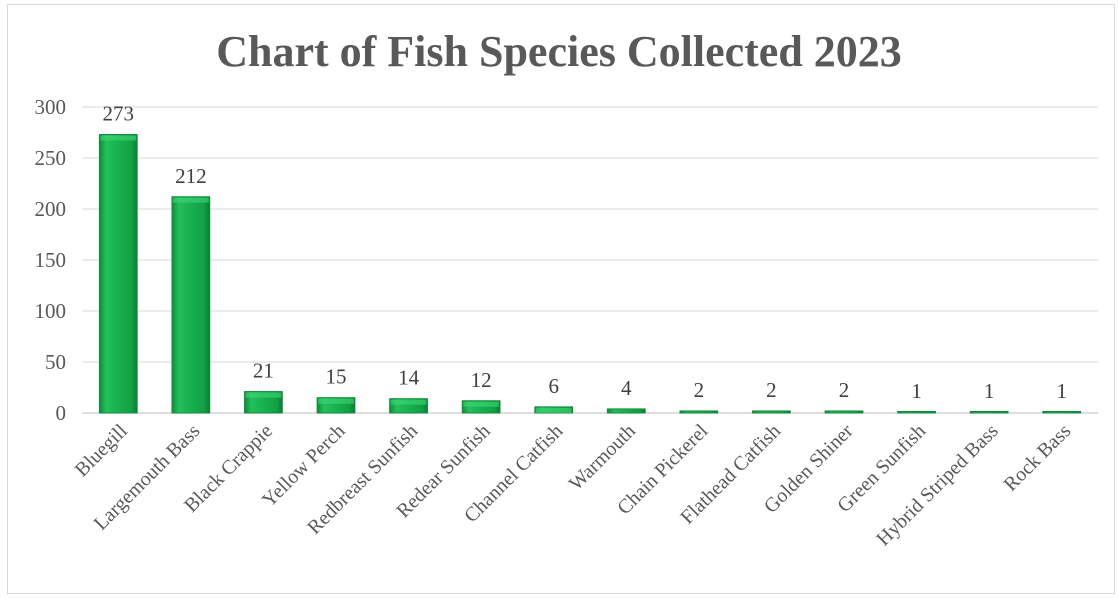  Describe the element at coordinates (481, 380) in the screenshot. I see `data-label: 12` at that location.